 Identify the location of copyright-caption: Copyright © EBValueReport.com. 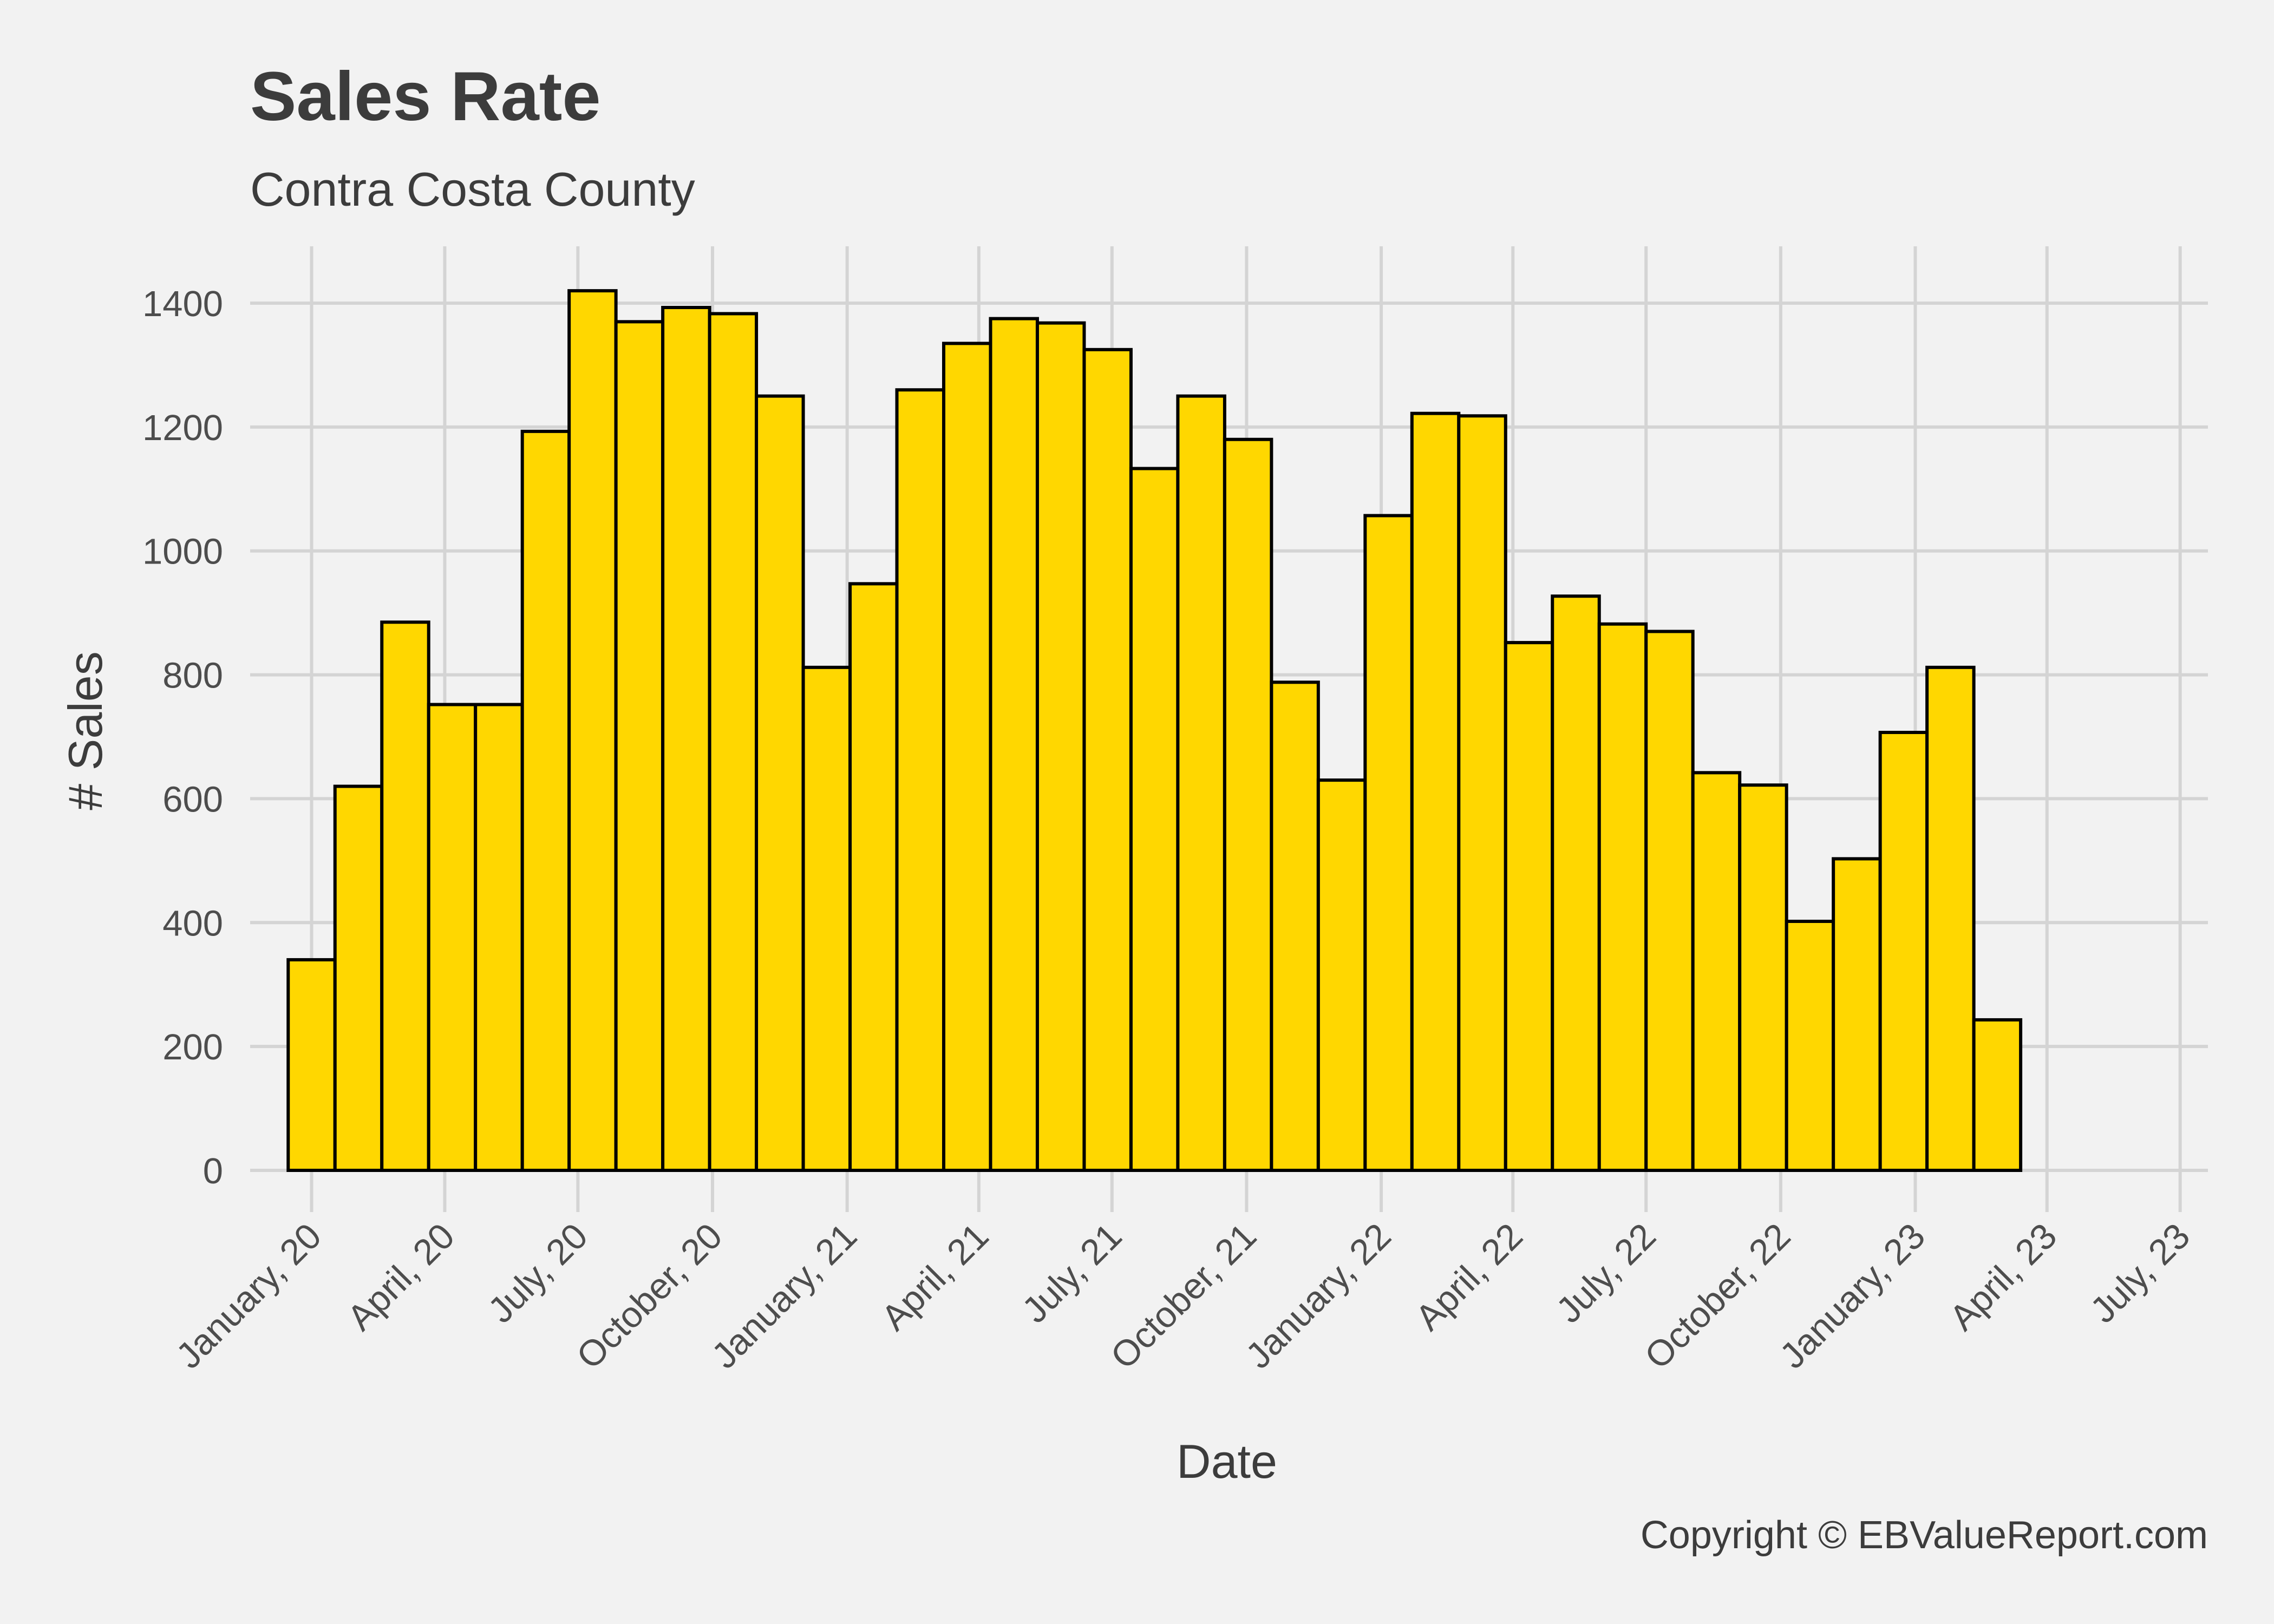
(1925, 1535).